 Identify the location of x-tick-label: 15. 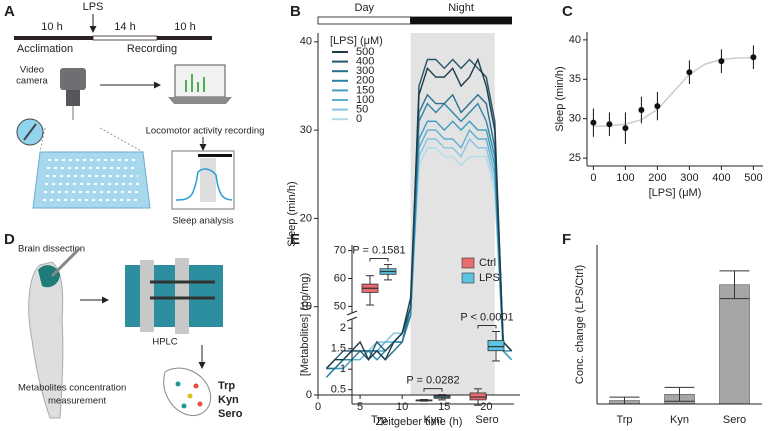
(444, 407).